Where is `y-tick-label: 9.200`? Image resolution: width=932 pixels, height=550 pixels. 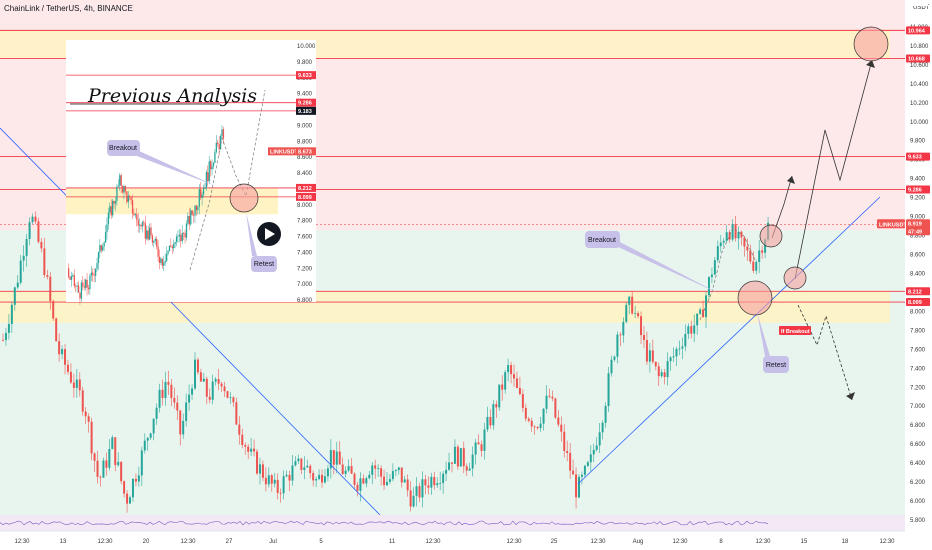
y-tick-label: 9.200 is located at coordinates (918, 199).